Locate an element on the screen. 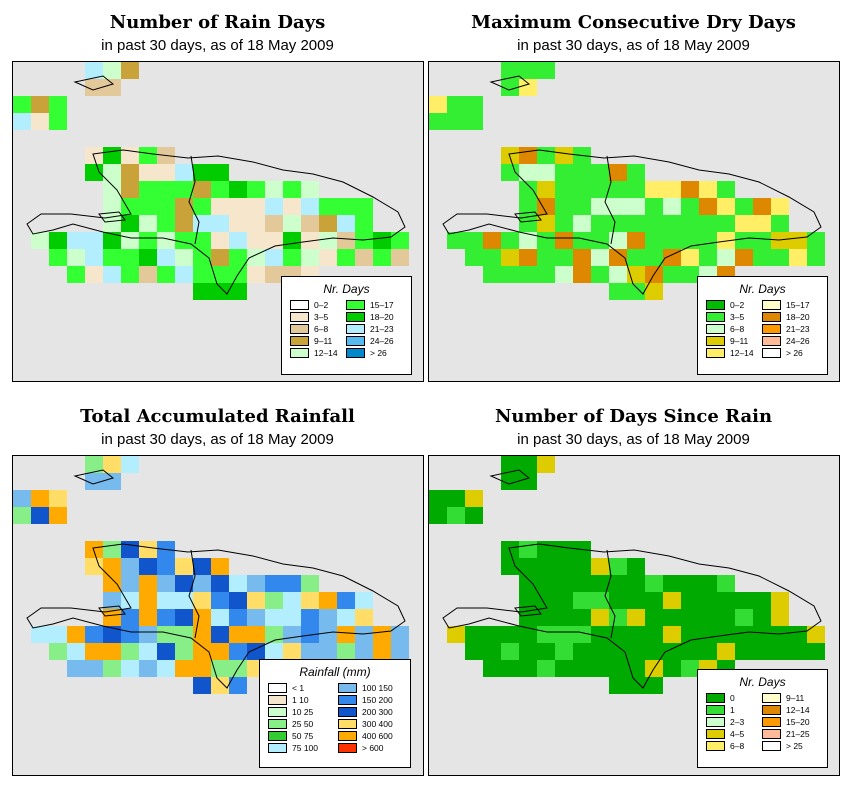  legend-label: 50 75 is located at coordinates (303, 735).